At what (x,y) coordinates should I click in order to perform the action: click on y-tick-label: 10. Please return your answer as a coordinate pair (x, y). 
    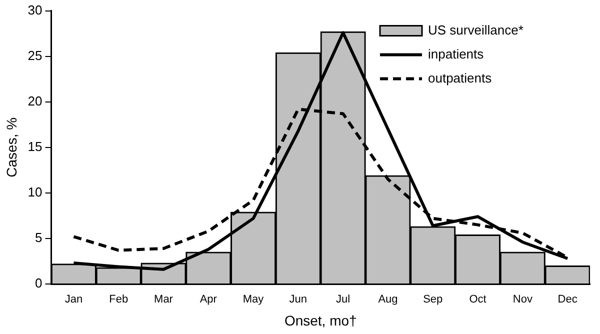
    Looking at the image, I should click on (35, 192).